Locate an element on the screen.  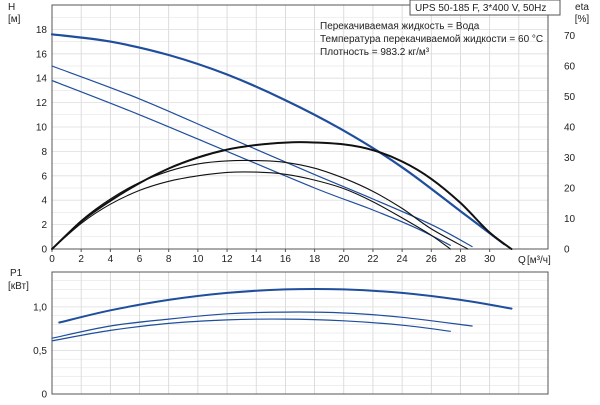
power-axis-label: P1 is located at coordinates (16, 273).